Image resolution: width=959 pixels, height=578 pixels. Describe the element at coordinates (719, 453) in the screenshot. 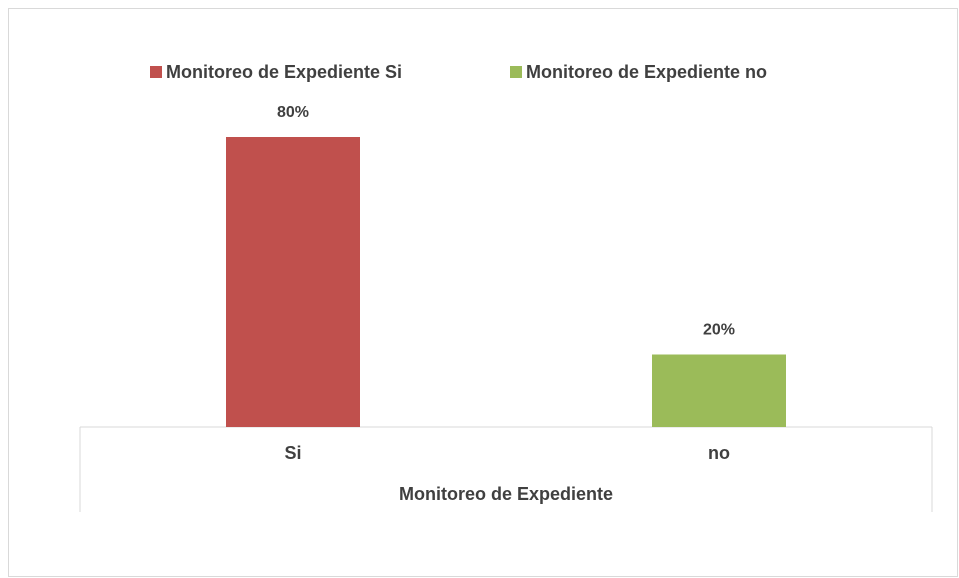

I see `x-tick-label: no` at that location.